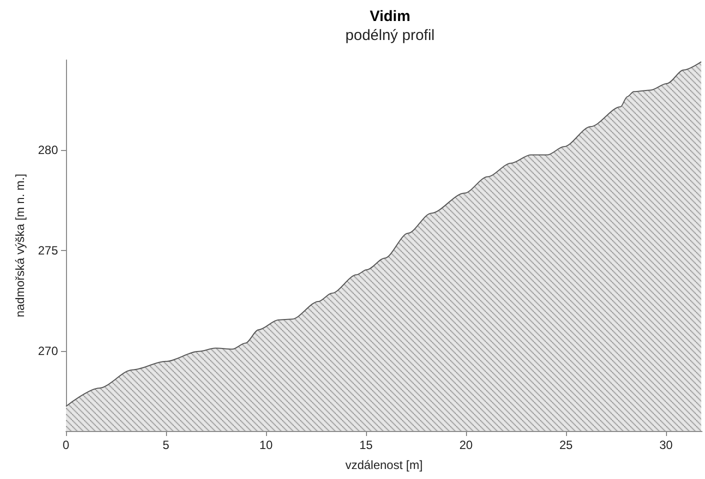 This screenshot has width=705, height=479. What do you see at coordinates (466, 445) in the screenshot?
I see `x-tick-label: 20` at bounding box center [466, 445].